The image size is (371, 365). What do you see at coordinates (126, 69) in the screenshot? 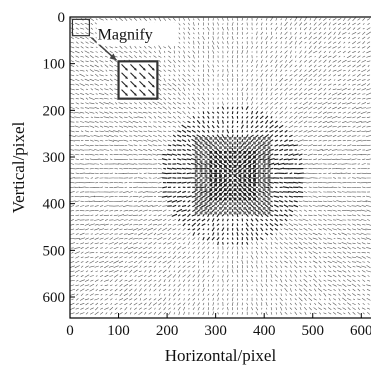
I see `inset-arrowhead` at bounding box center [126, 69].